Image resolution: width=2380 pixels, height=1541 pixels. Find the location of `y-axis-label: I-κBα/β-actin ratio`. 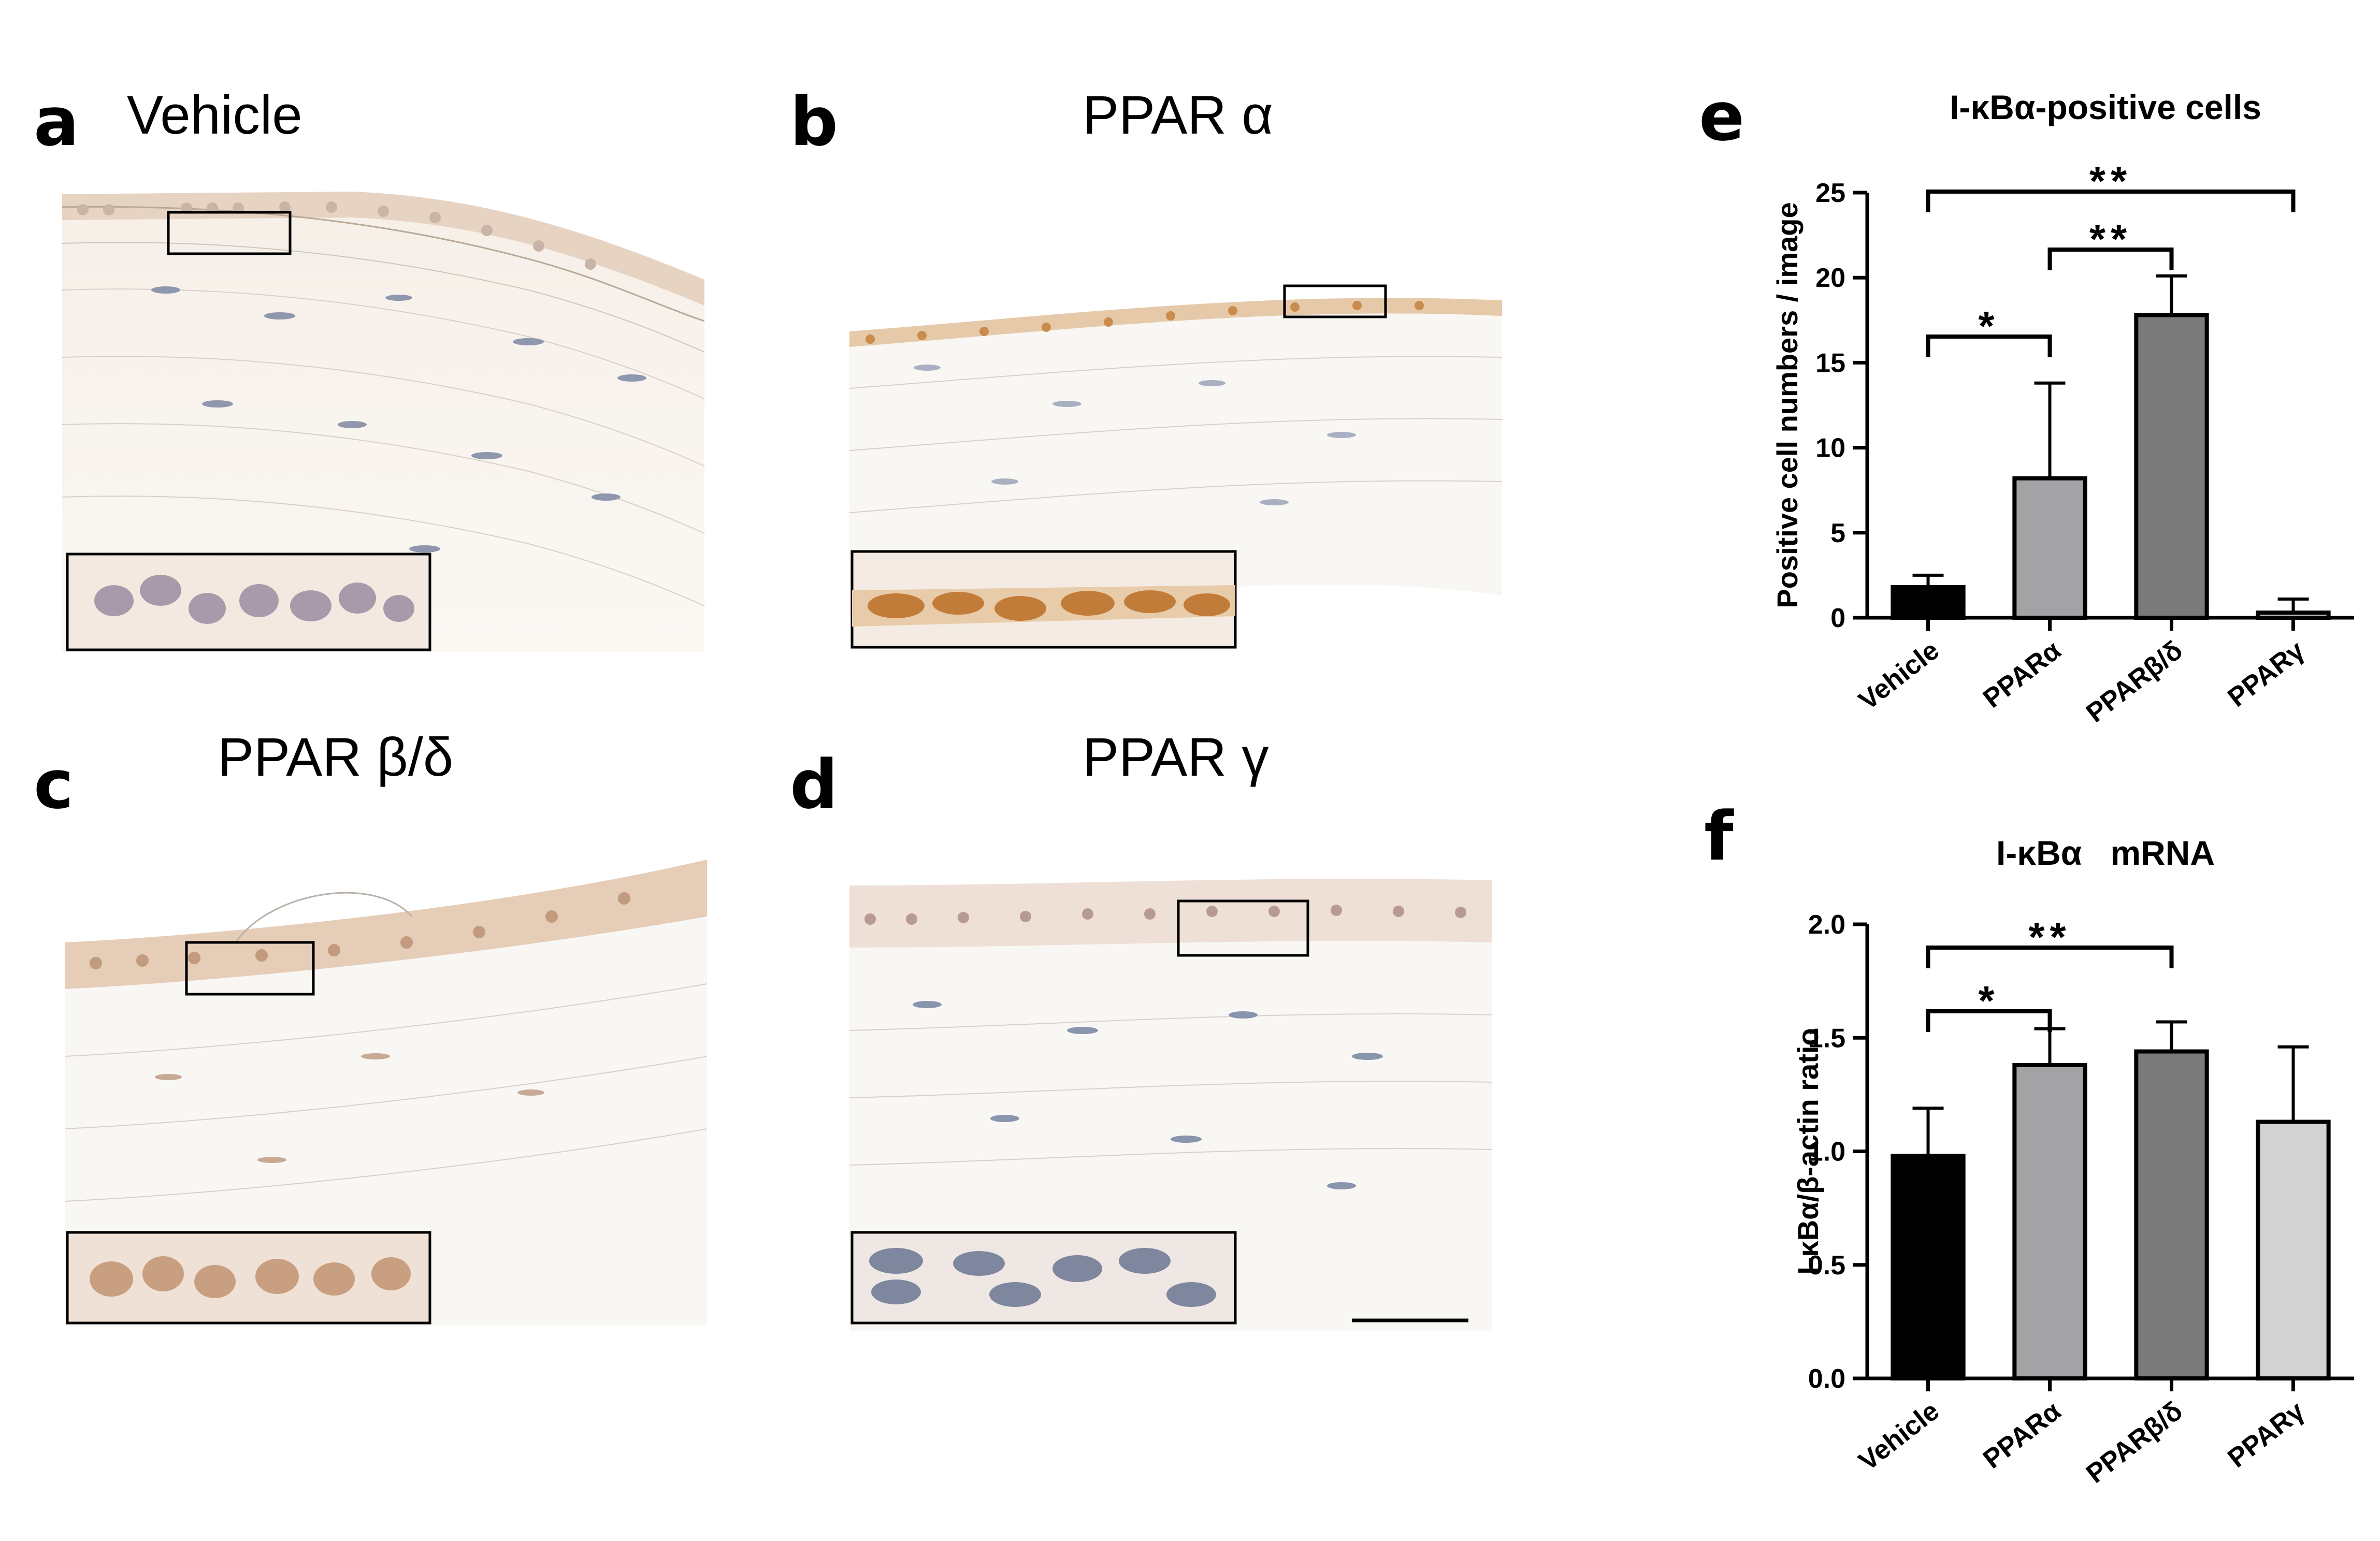

y-axis-label: I-κBα/β-actin ratio is located at coordinates (1808, 1151).